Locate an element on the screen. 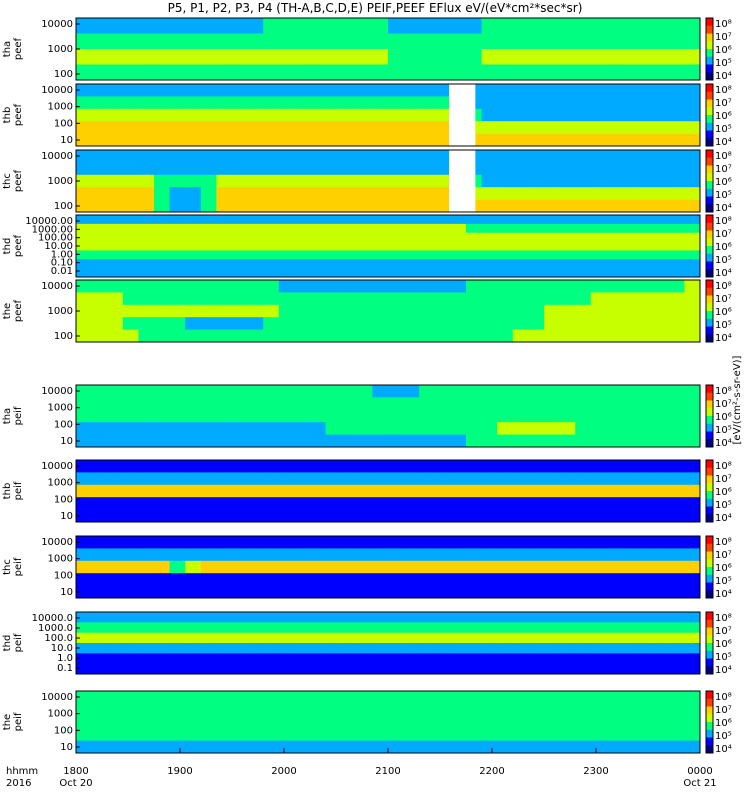  y-tick-label: 10 is located at coordinates (66, 747).